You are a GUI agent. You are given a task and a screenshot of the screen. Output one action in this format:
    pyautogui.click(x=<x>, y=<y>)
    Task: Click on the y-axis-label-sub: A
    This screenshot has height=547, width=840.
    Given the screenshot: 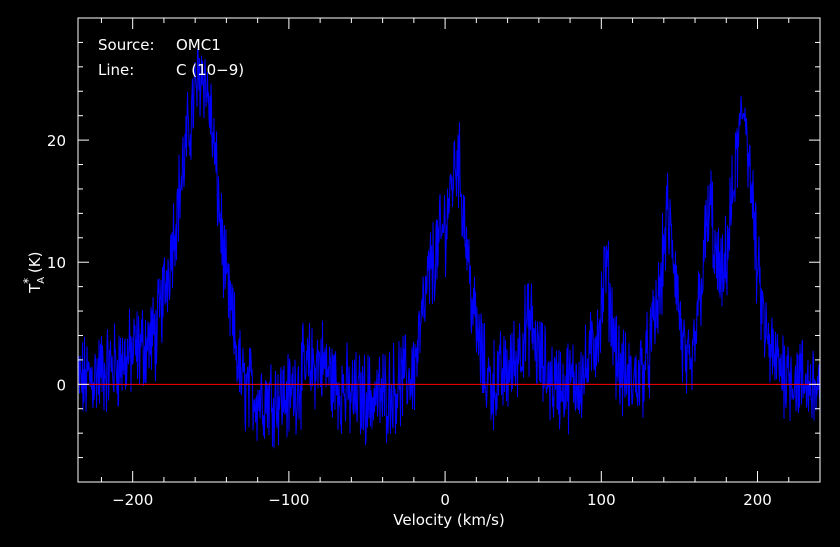 What is the action you would take?
    pyautogui.click(x=41, y=280)
    